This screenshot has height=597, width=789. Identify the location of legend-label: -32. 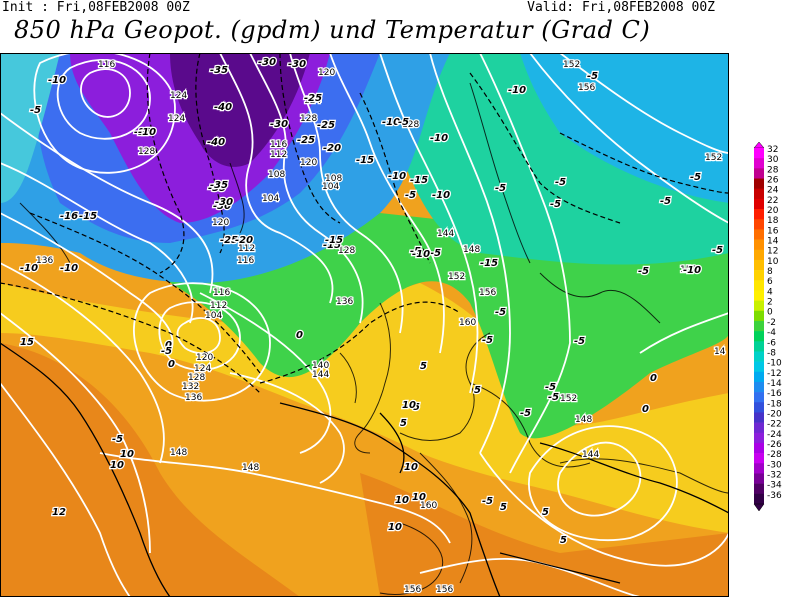
(774, 475).